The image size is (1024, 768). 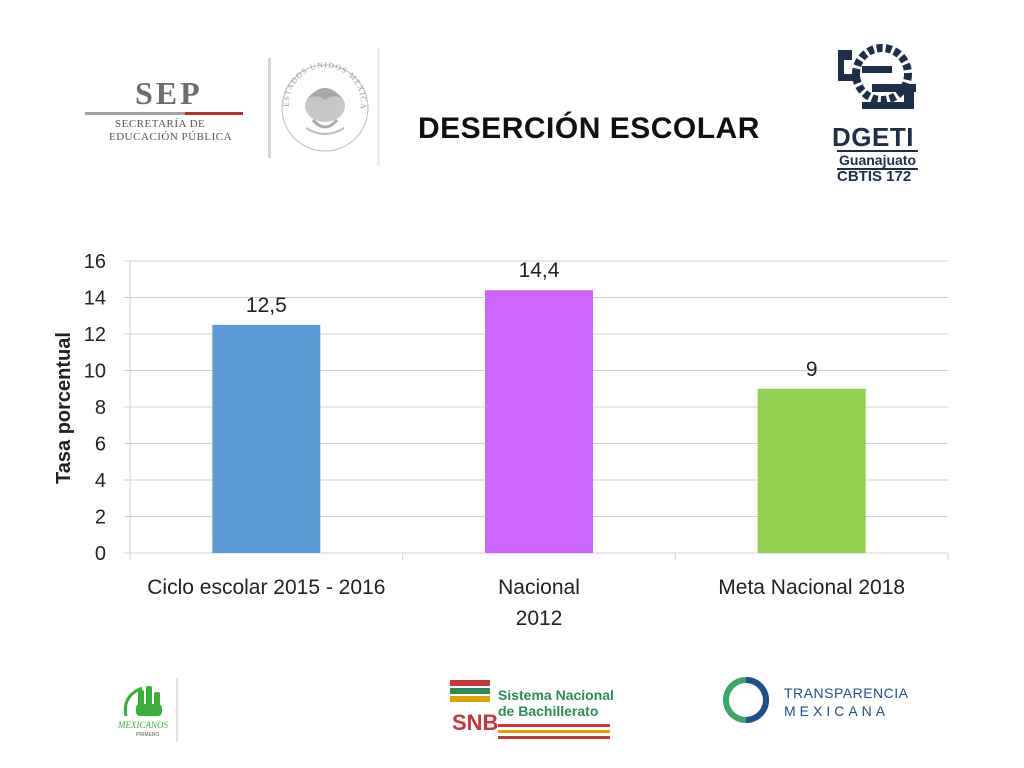 What do you see at coordinates (556, 695) in the screenshot?
I see `snb-line1: Sistema Nacional` at bounding box center [556, 695].